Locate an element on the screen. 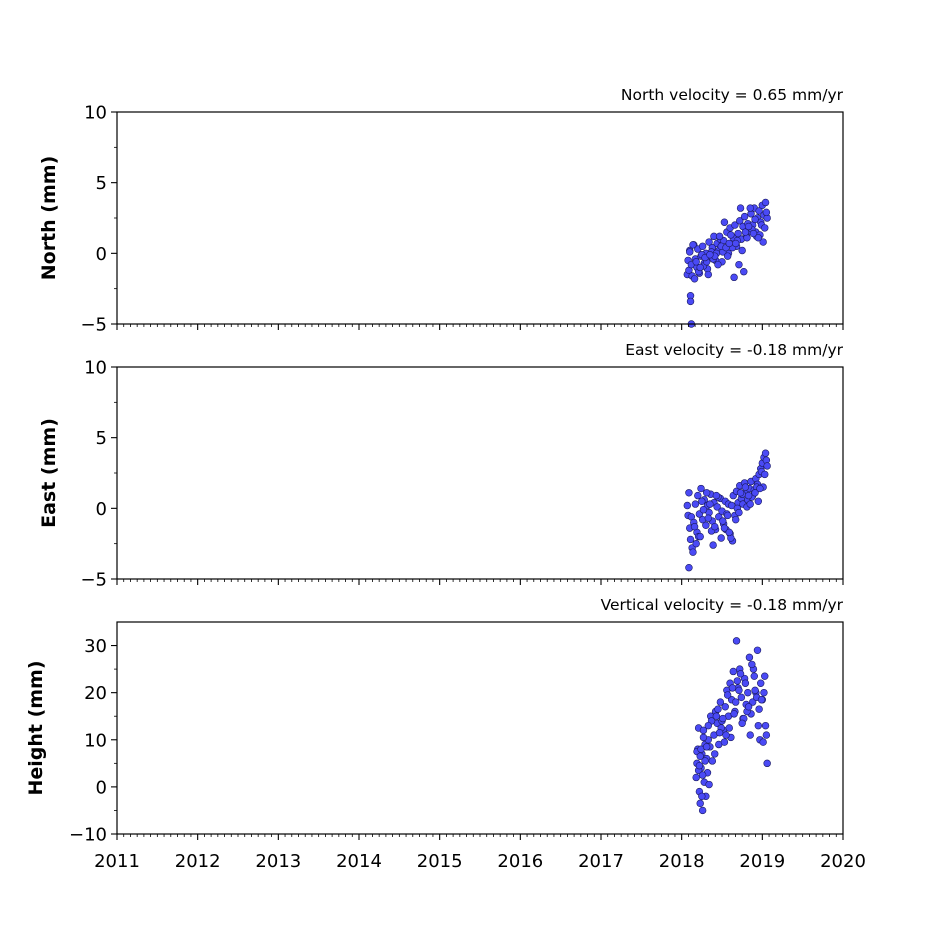 Image resolution: width=937 pixels, height=937 pixels. y-tick-label: 20 is located at coordinates (95, 693).